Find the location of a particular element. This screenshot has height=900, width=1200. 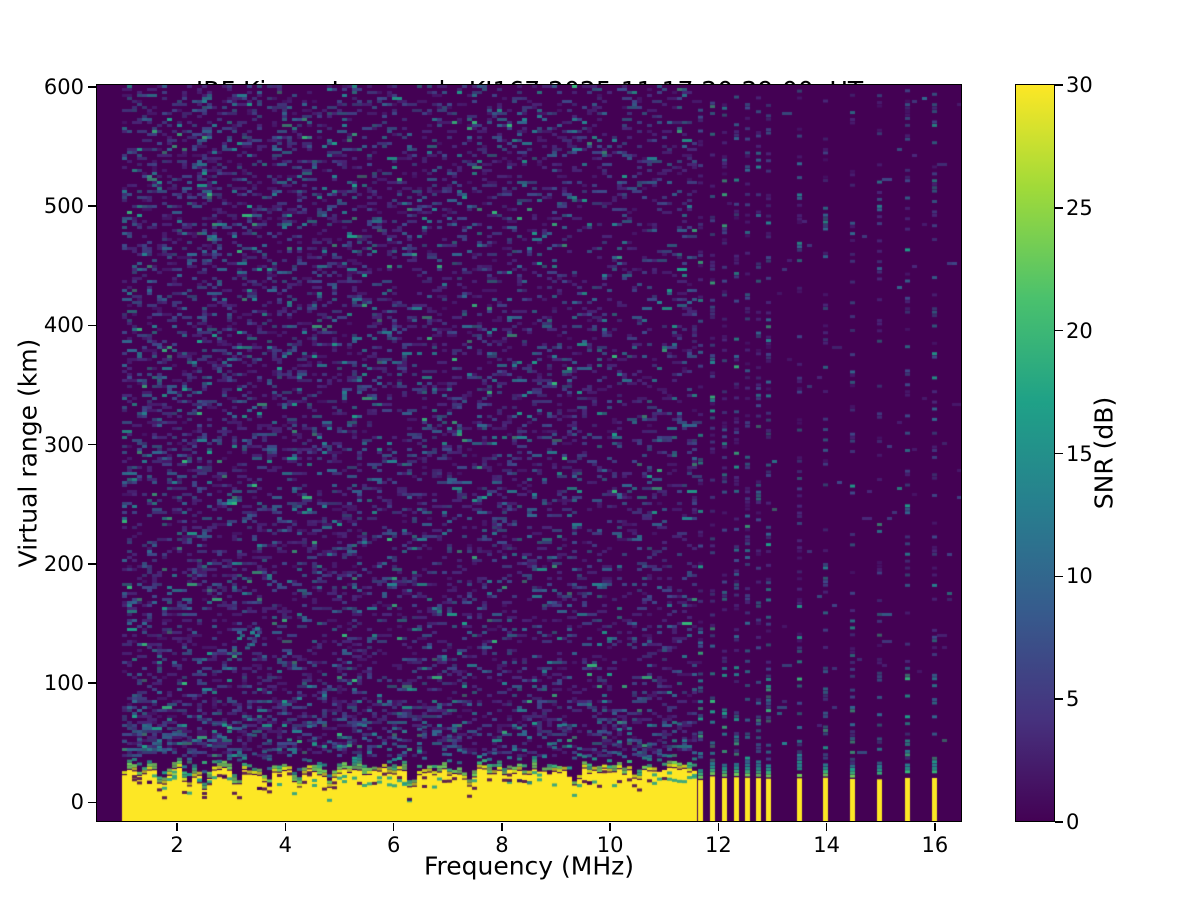

y-tick-label: 100 is located at coordinates (63, 683).